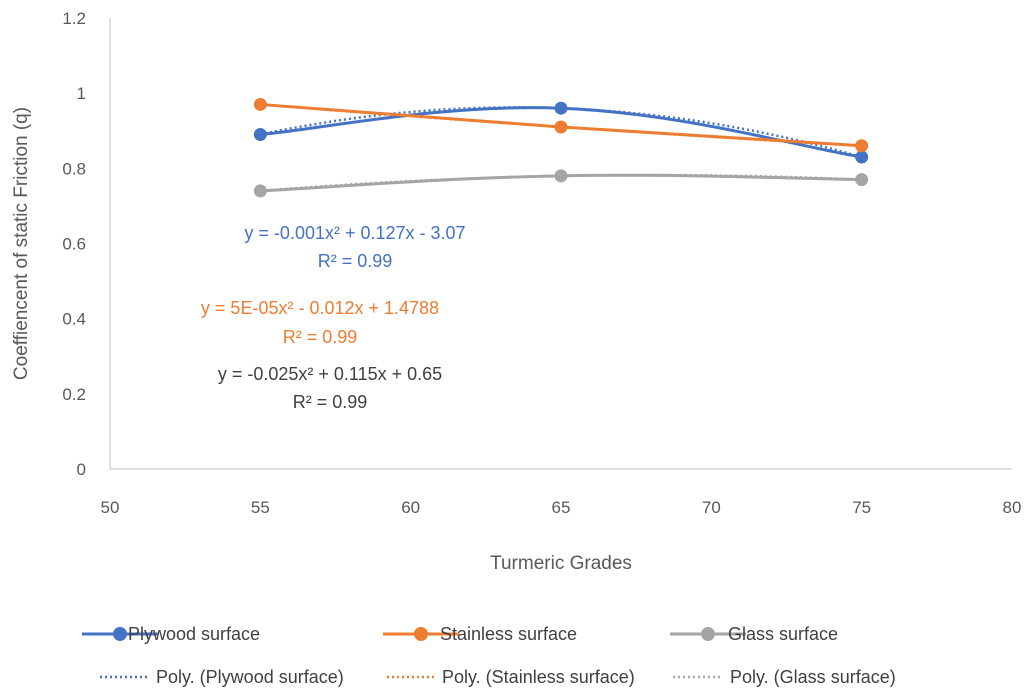 This screenshot has width=1027, height=690. I want to click on y-tick-label: 0.2, so click(74, 394).